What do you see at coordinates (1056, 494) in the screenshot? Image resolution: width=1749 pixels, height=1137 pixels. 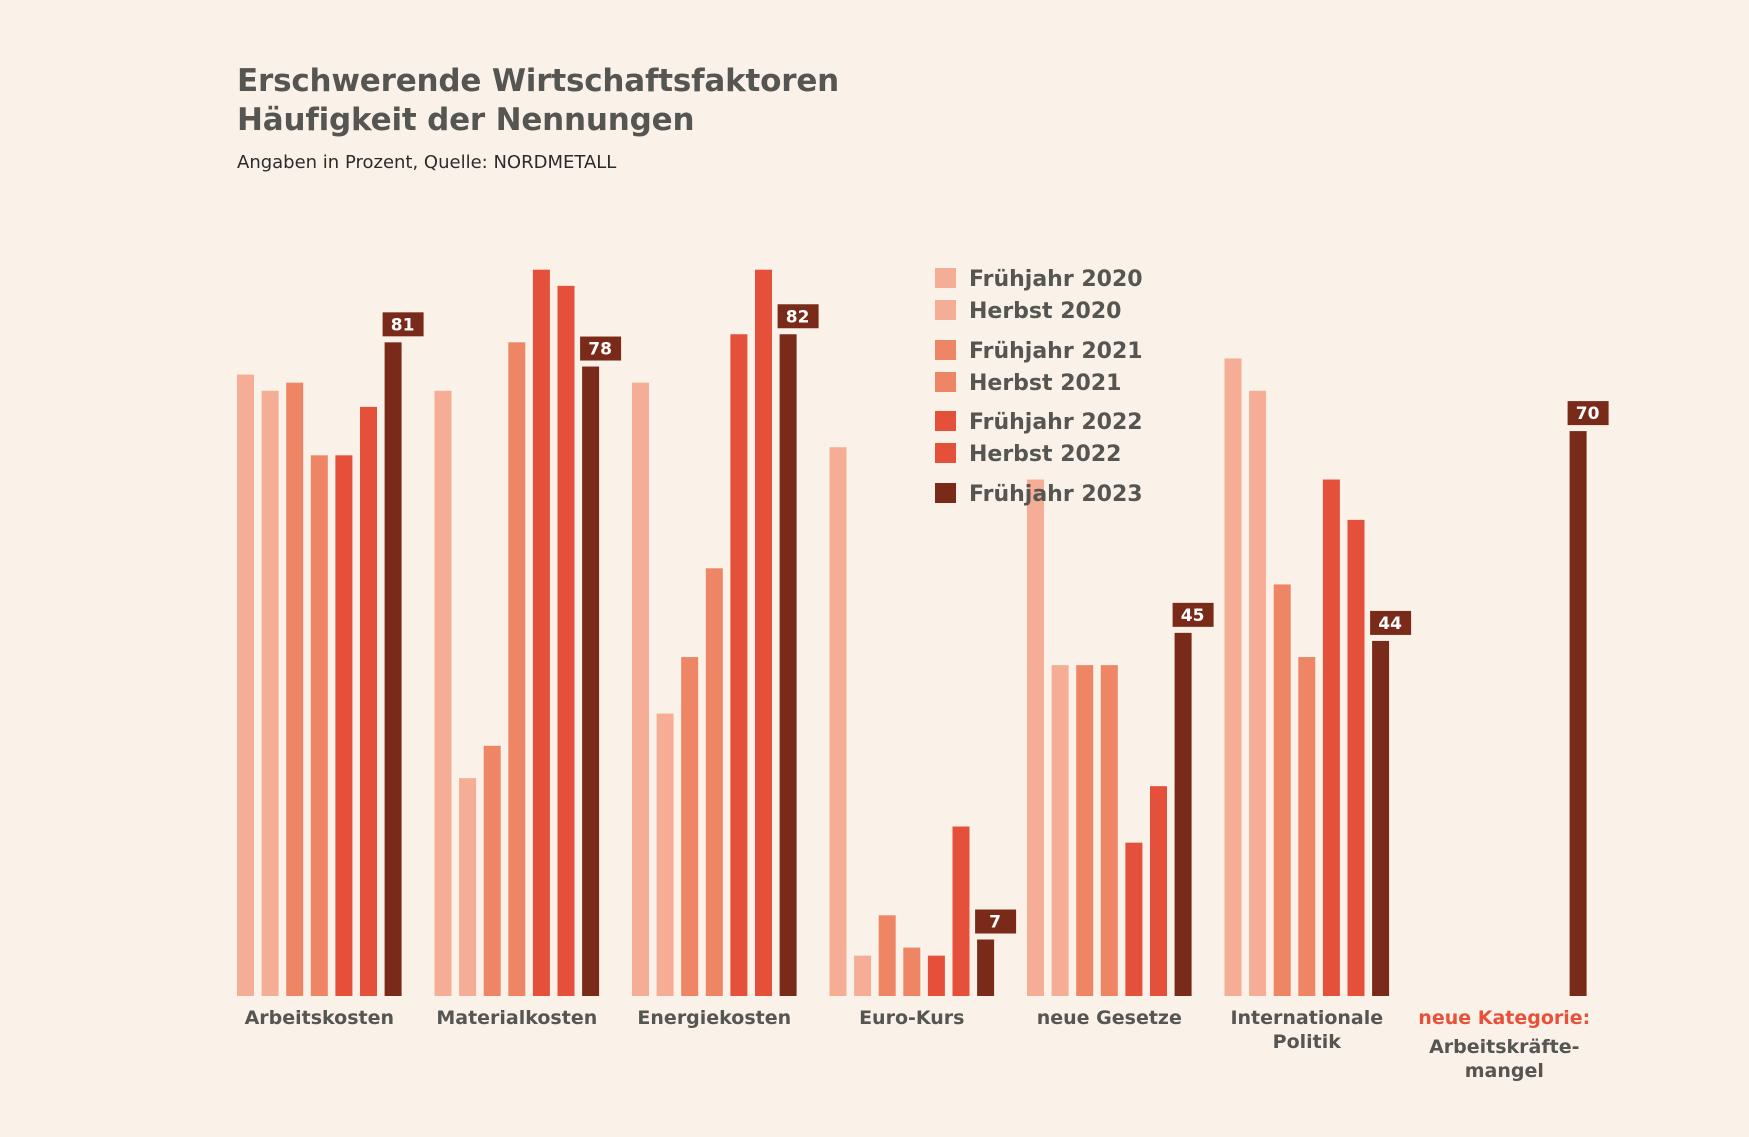 I see `legend-label-6: Frühjahr 2023` at bounding box center [1056, 494].